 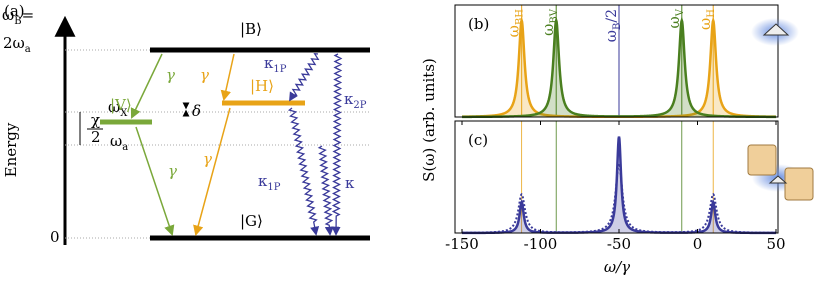 What do you see at coordinates (11, 149) in the screenshot?
I see `label: Energy` at bounding box center [11, 149].